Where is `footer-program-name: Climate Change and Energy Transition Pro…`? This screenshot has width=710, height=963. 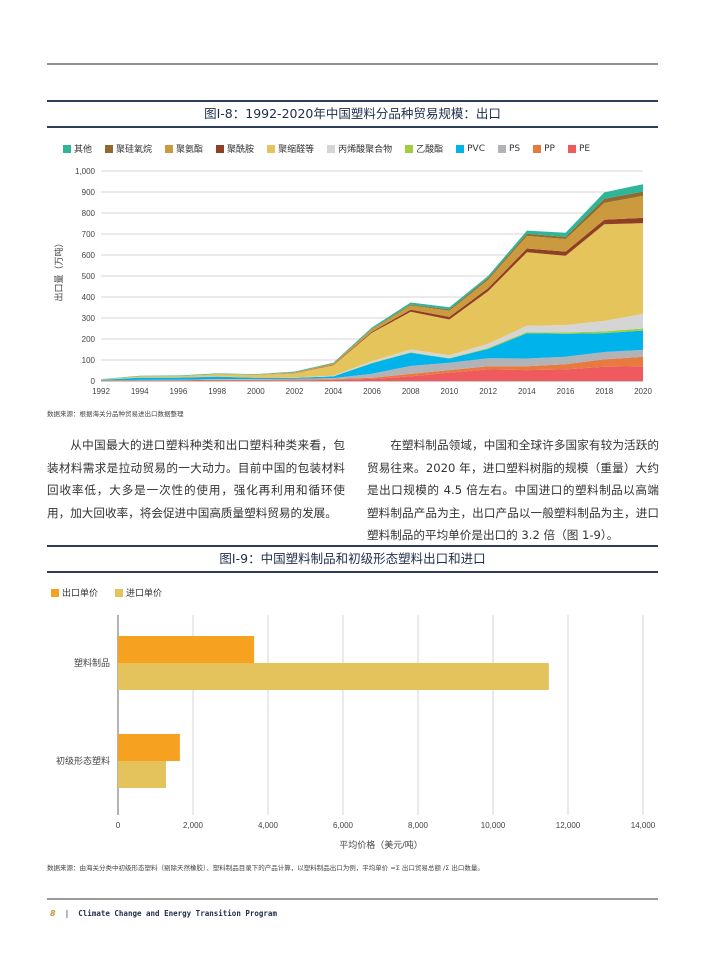
footer-program-name: Climate Change and Energy Transition Pro… is located at coordinates (177, 913).